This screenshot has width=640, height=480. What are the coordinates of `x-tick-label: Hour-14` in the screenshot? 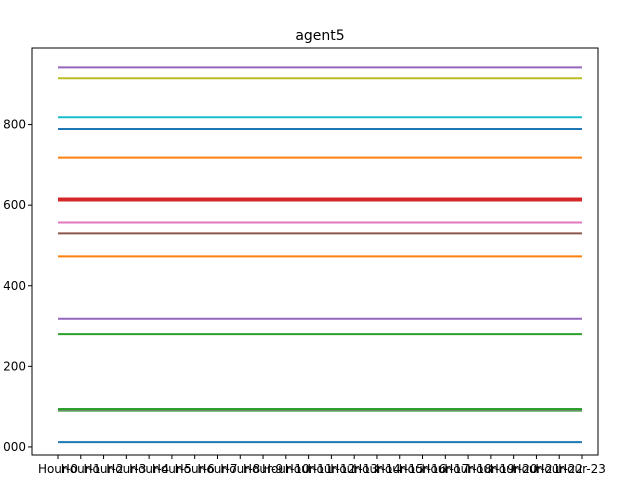 It's located at (377, 469).